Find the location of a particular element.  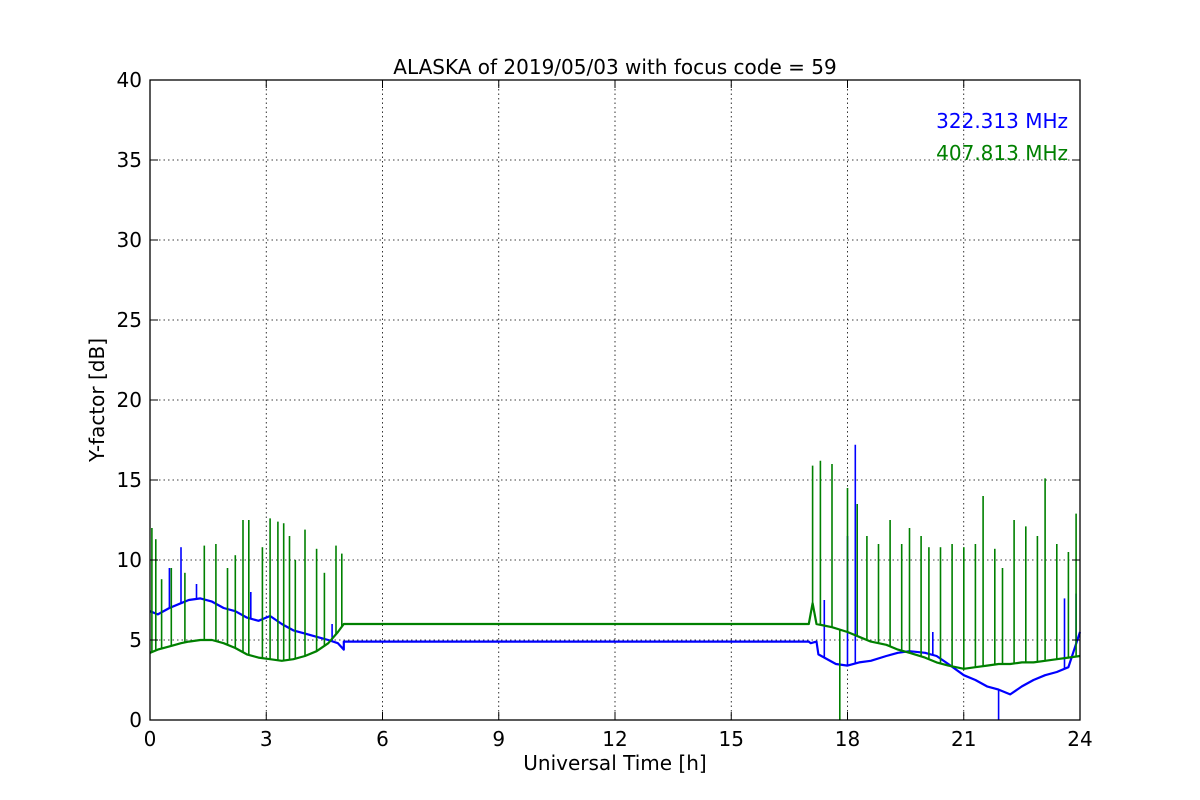

series-line is located at coordinates (615, 636).